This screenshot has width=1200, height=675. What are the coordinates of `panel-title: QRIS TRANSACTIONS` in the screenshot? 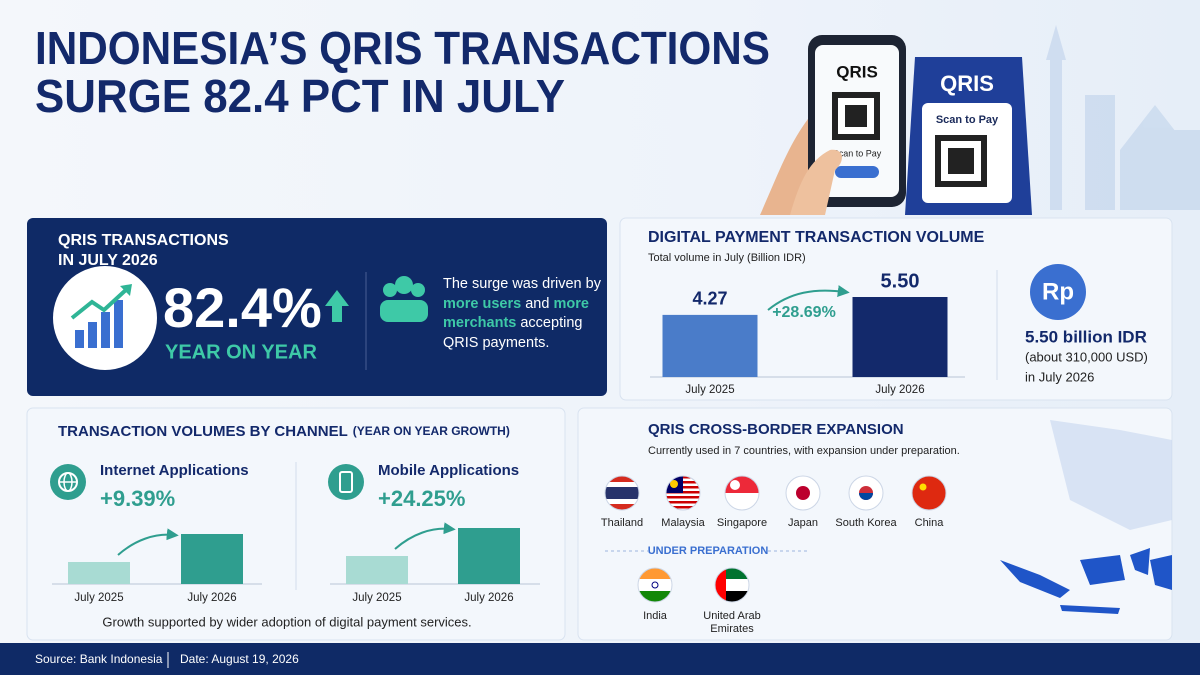 It's located at (143, 240).